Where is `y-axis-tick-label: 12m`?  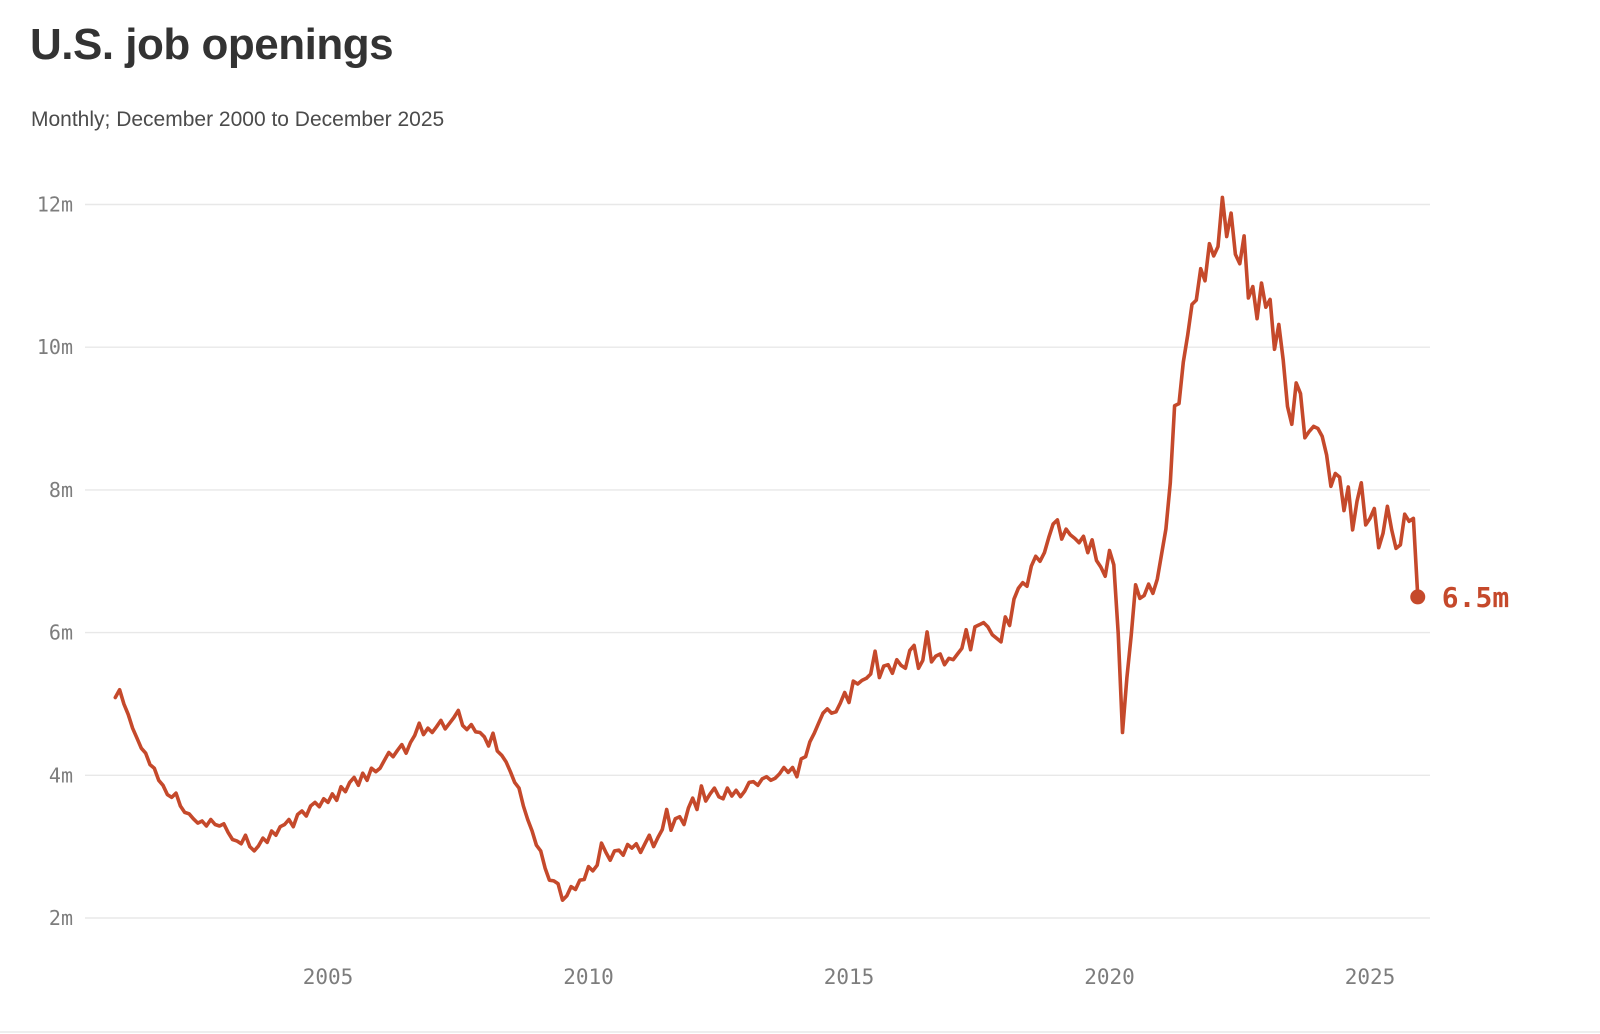
y-axis-tick-label: 12m is located at coordinates (55, 205).